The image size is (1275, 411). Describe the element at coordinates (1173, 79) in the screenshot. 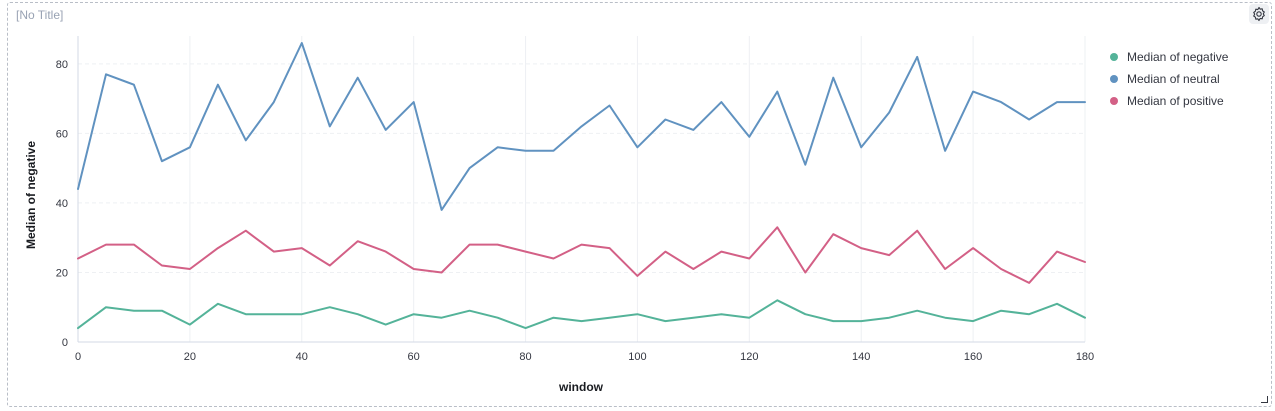

I see `legend-label: Median of neutral` at that location.